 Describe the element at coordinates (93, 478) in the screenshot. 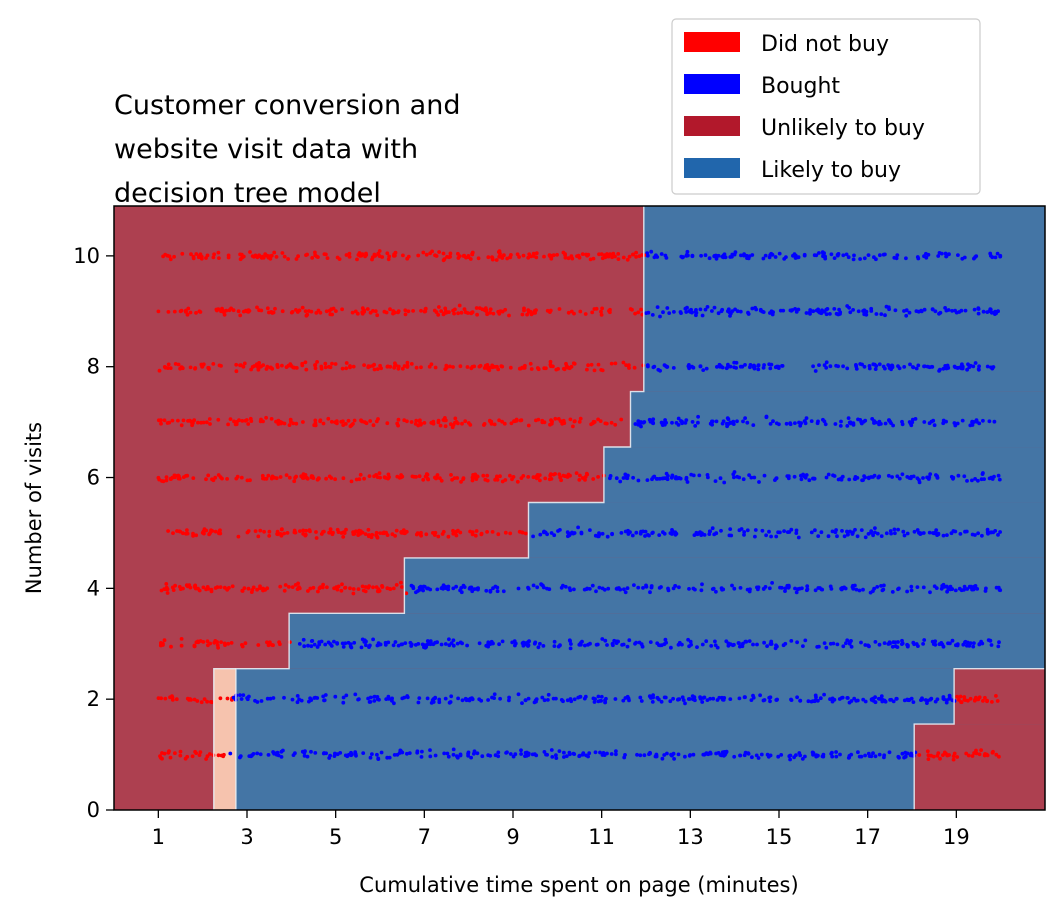

I see `y-tick-label: 6` at that location.